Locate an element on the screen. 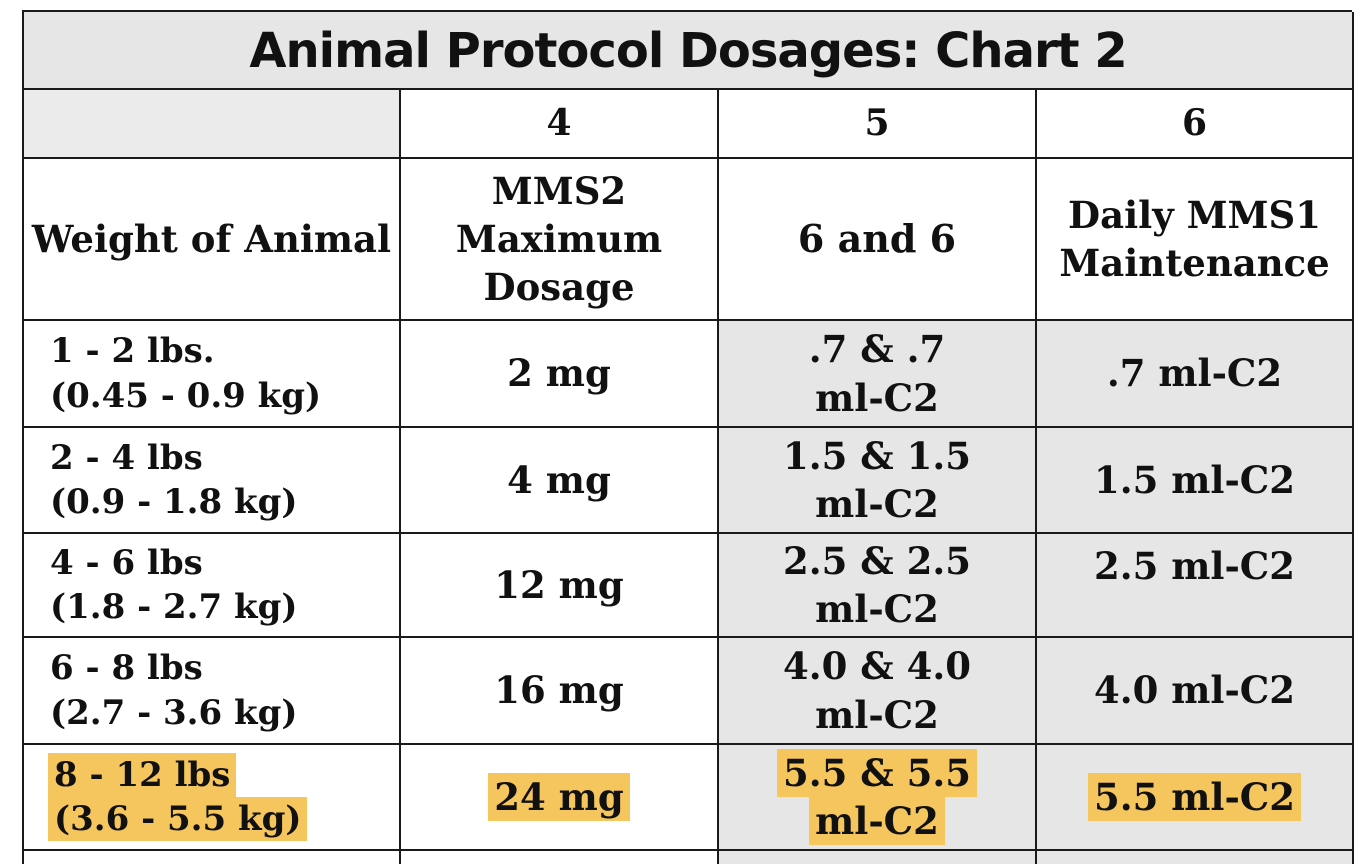 This screenshot has height=864, width=1364. weight-kg: (0.45 - 0.9 kg) is located at coordinates (186, 395).